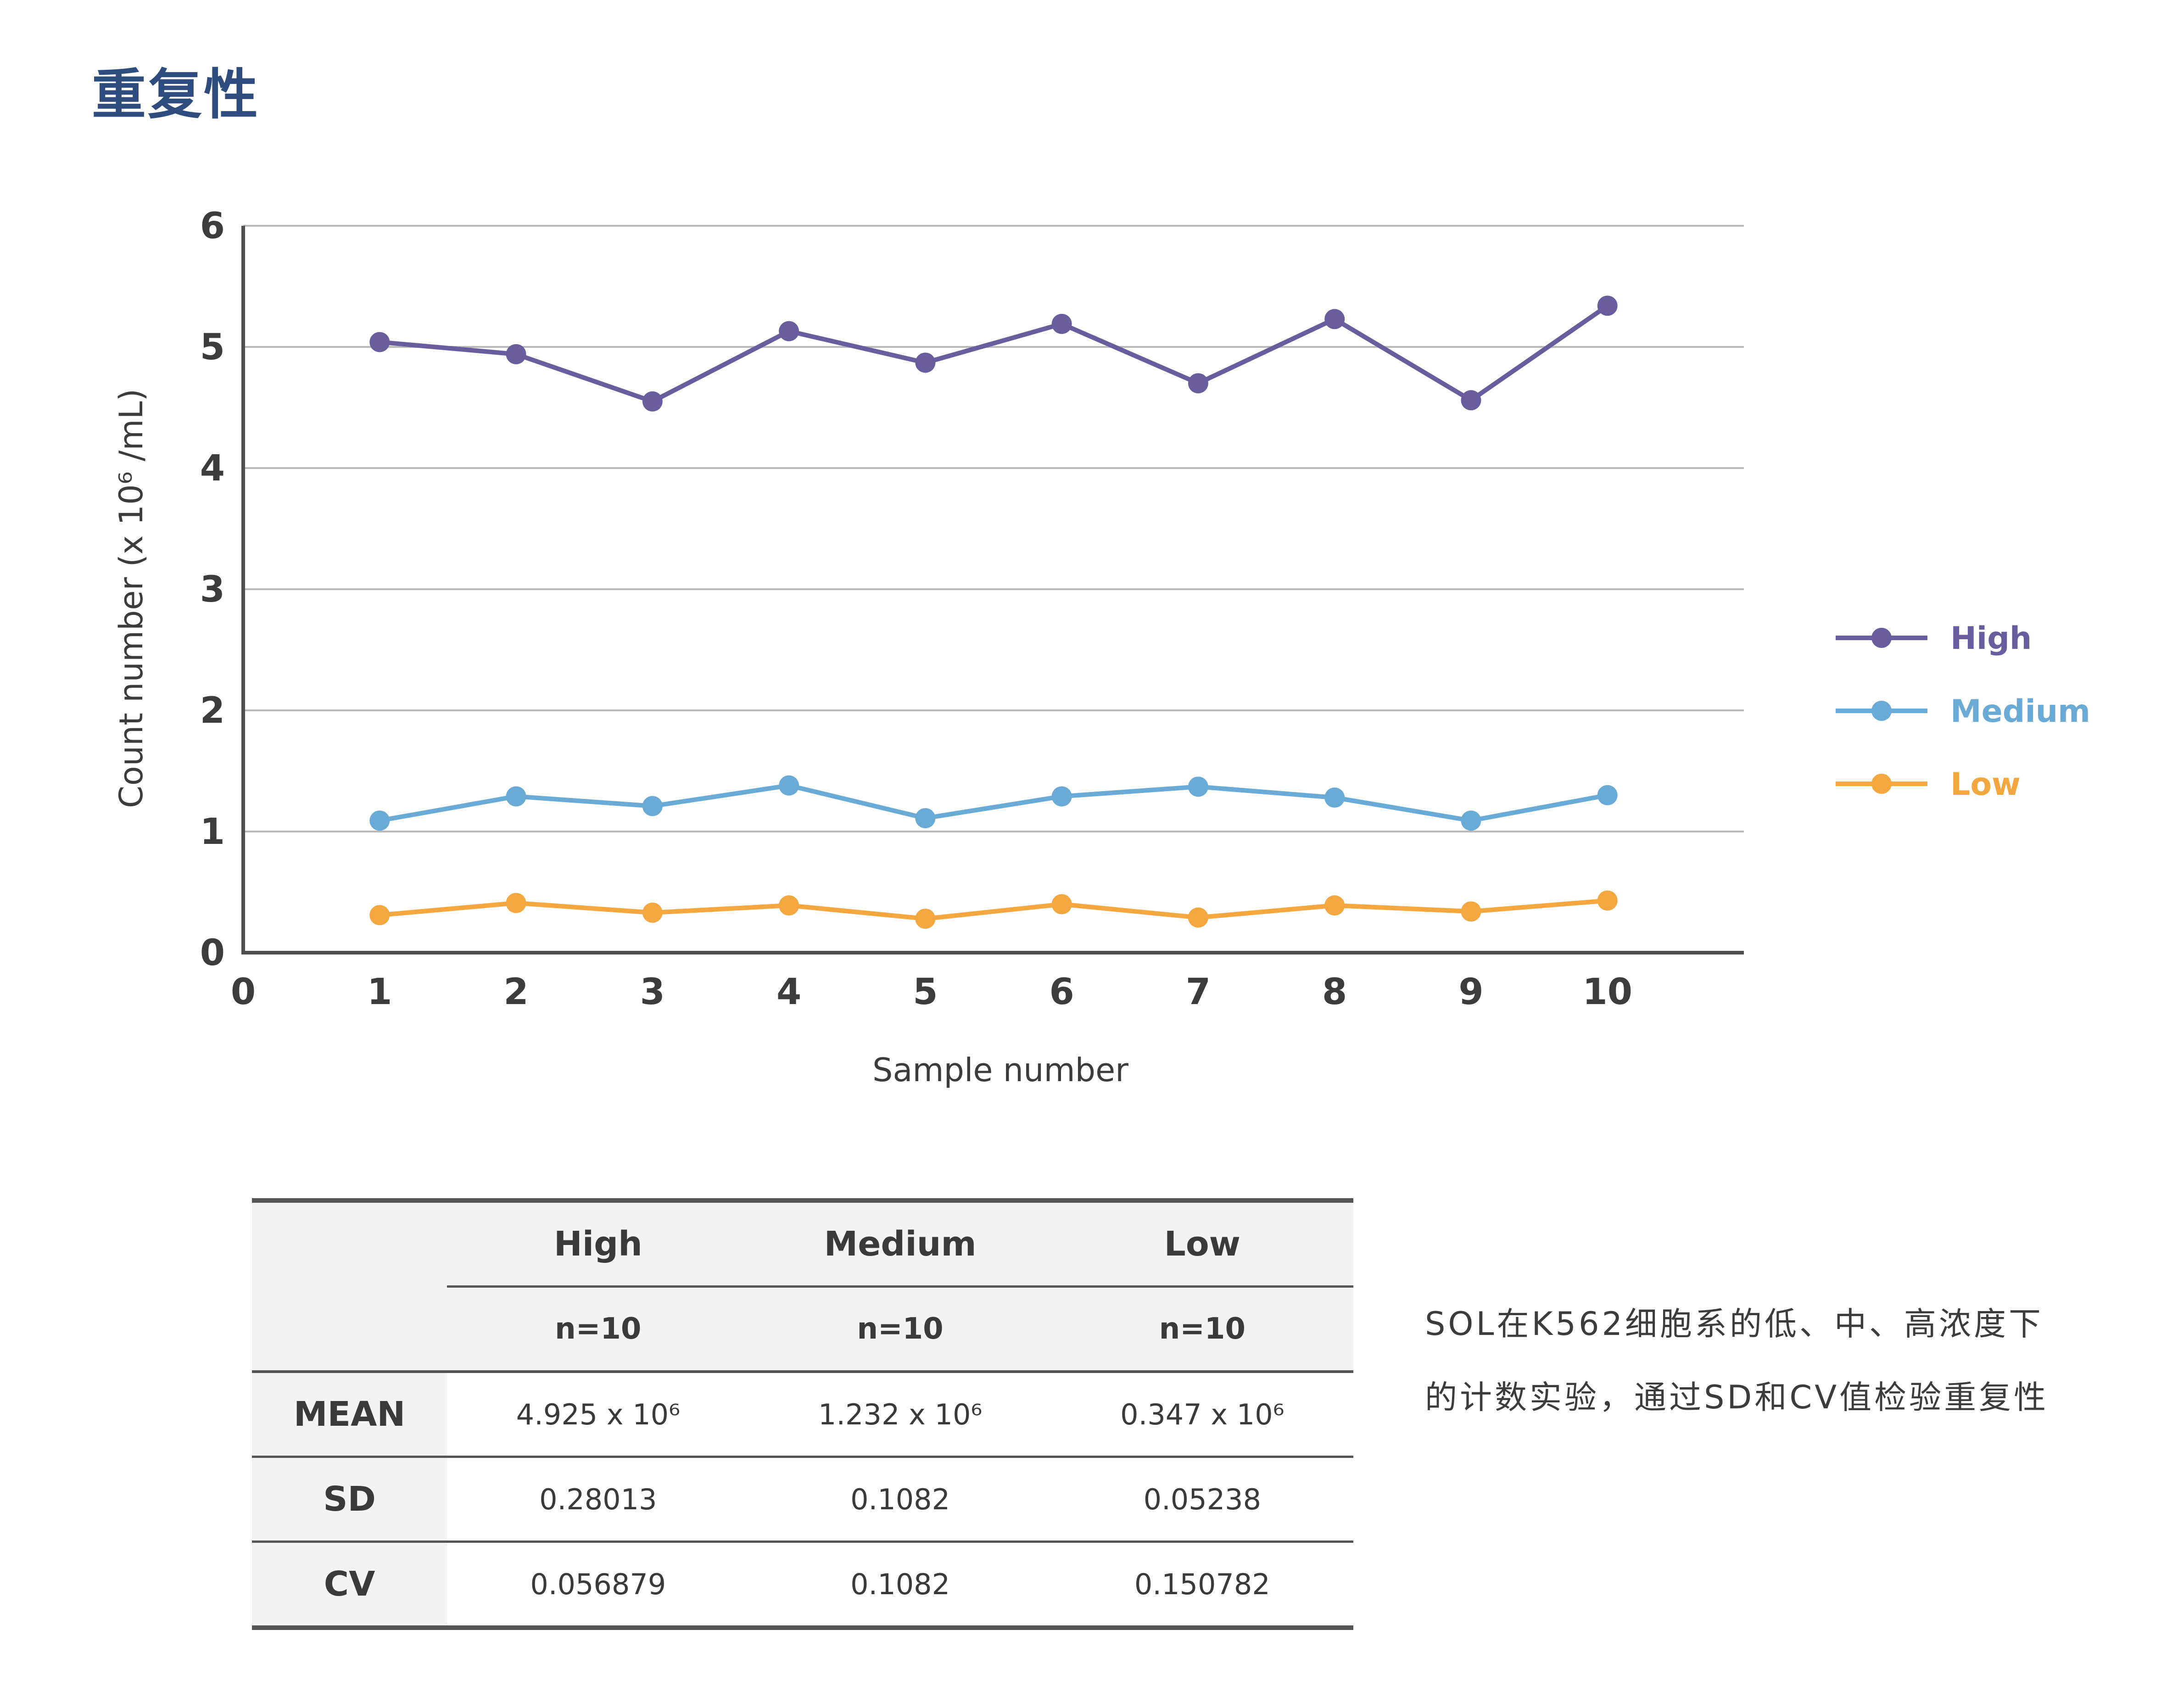 This screenshot has width=2178, height=1708. What do you see at coordinates (1334, 992) in the screenshot?
I see `x-tick-label-8: 8` at bounding box center [1334, 992].